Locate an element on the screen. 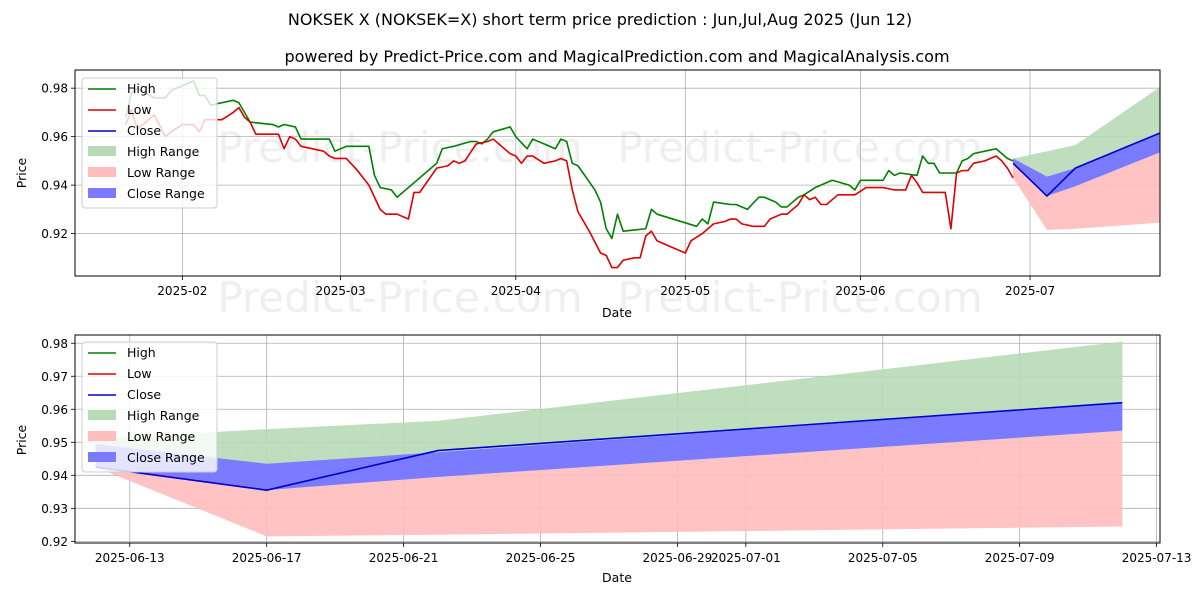 This screenshot has width=1200, height=604. x-tick-label: 2025-07 is located at coordinates (1030, 291).